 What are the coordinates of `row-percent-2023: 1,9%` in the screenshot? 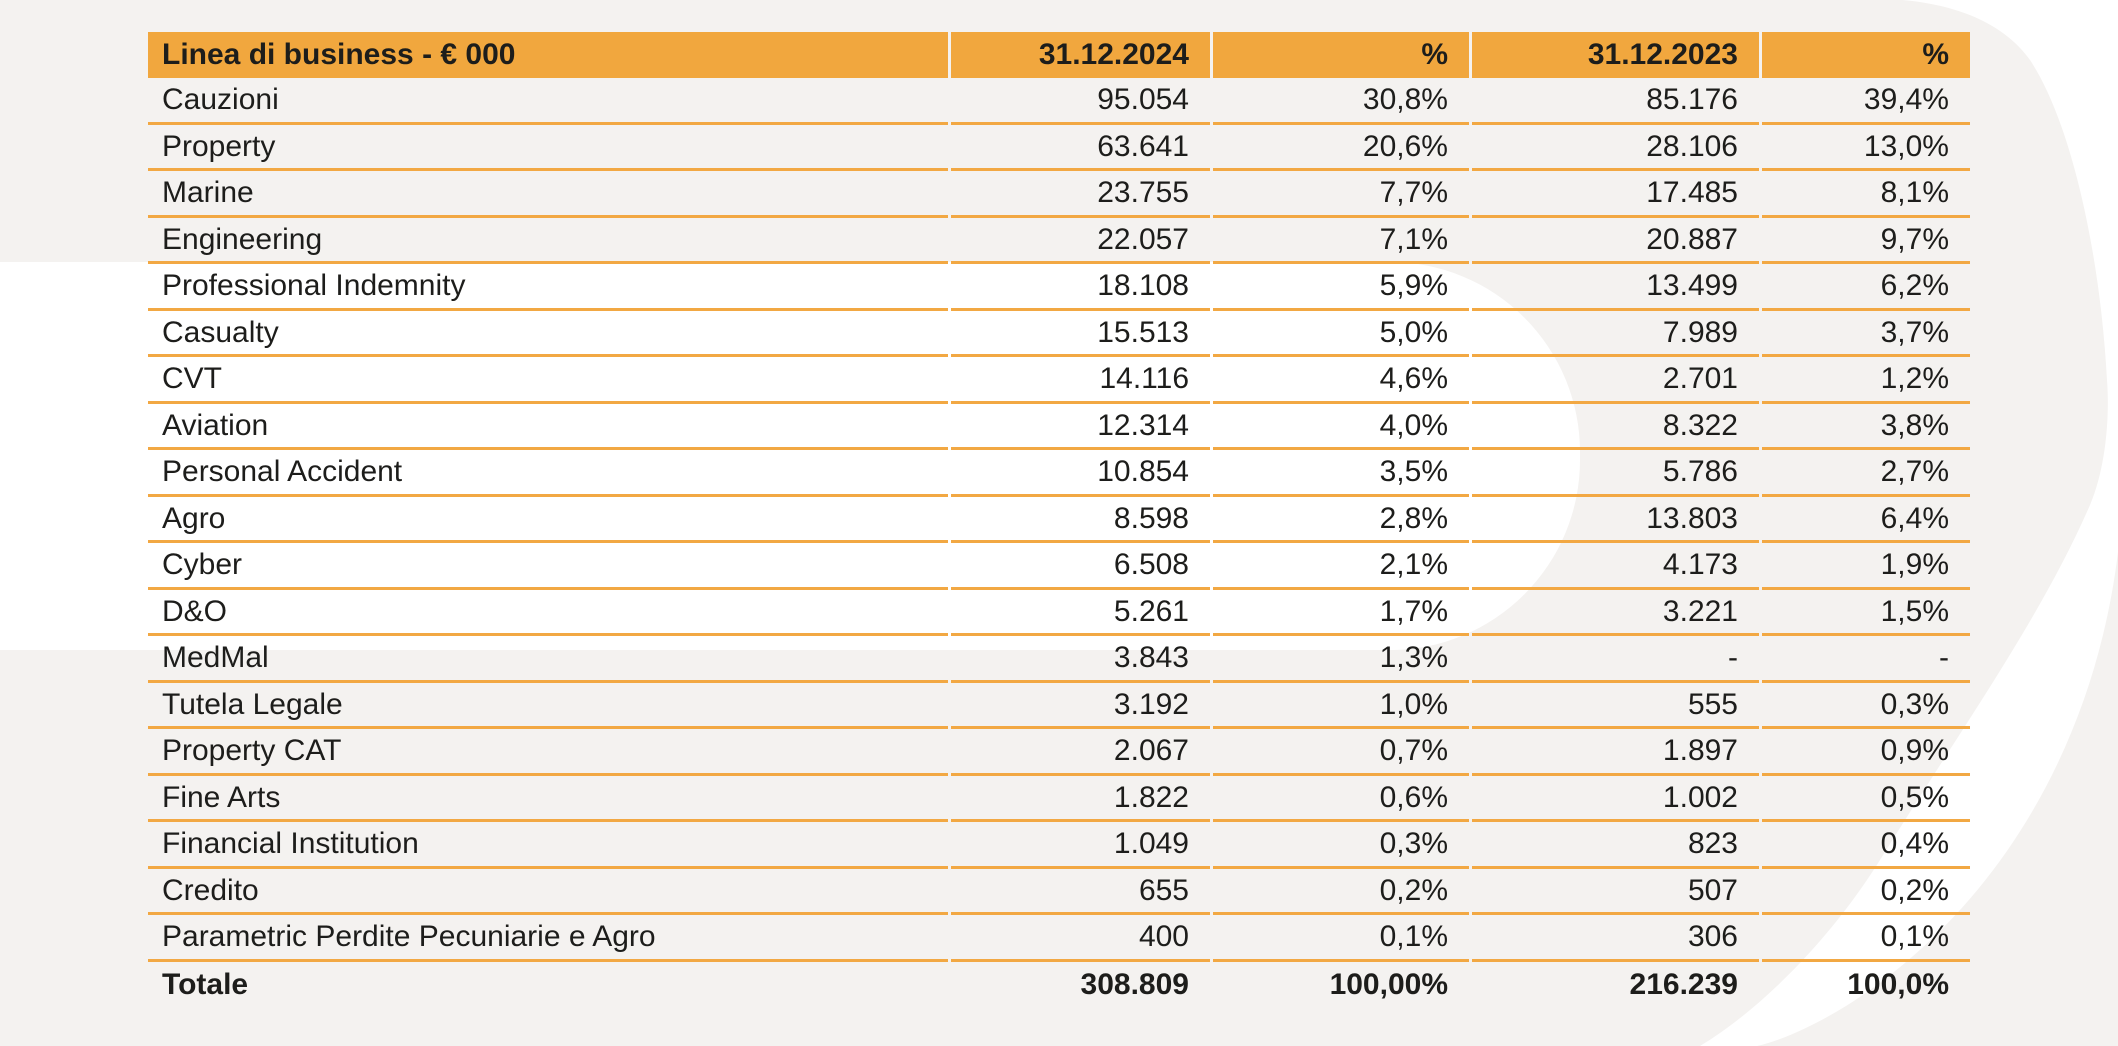 It's located at (1866, 566).